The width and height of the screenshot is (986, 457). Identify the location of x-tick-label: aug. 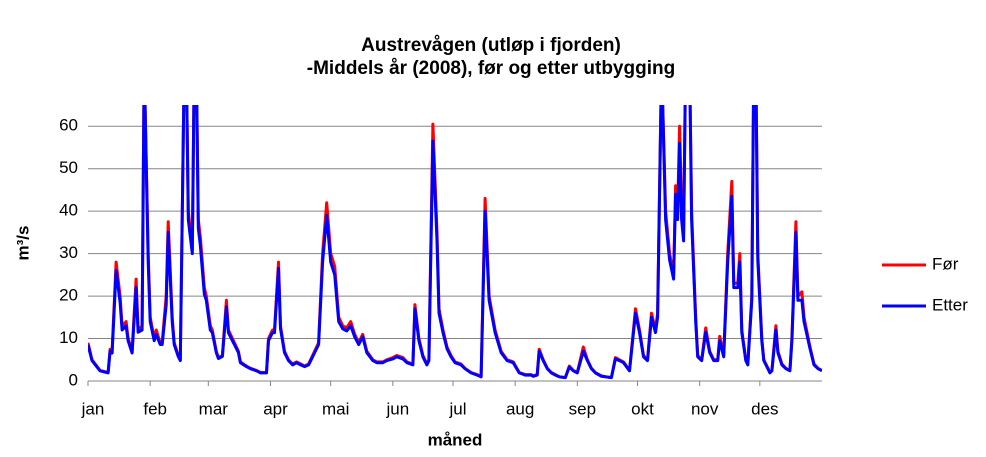
(520, 408).